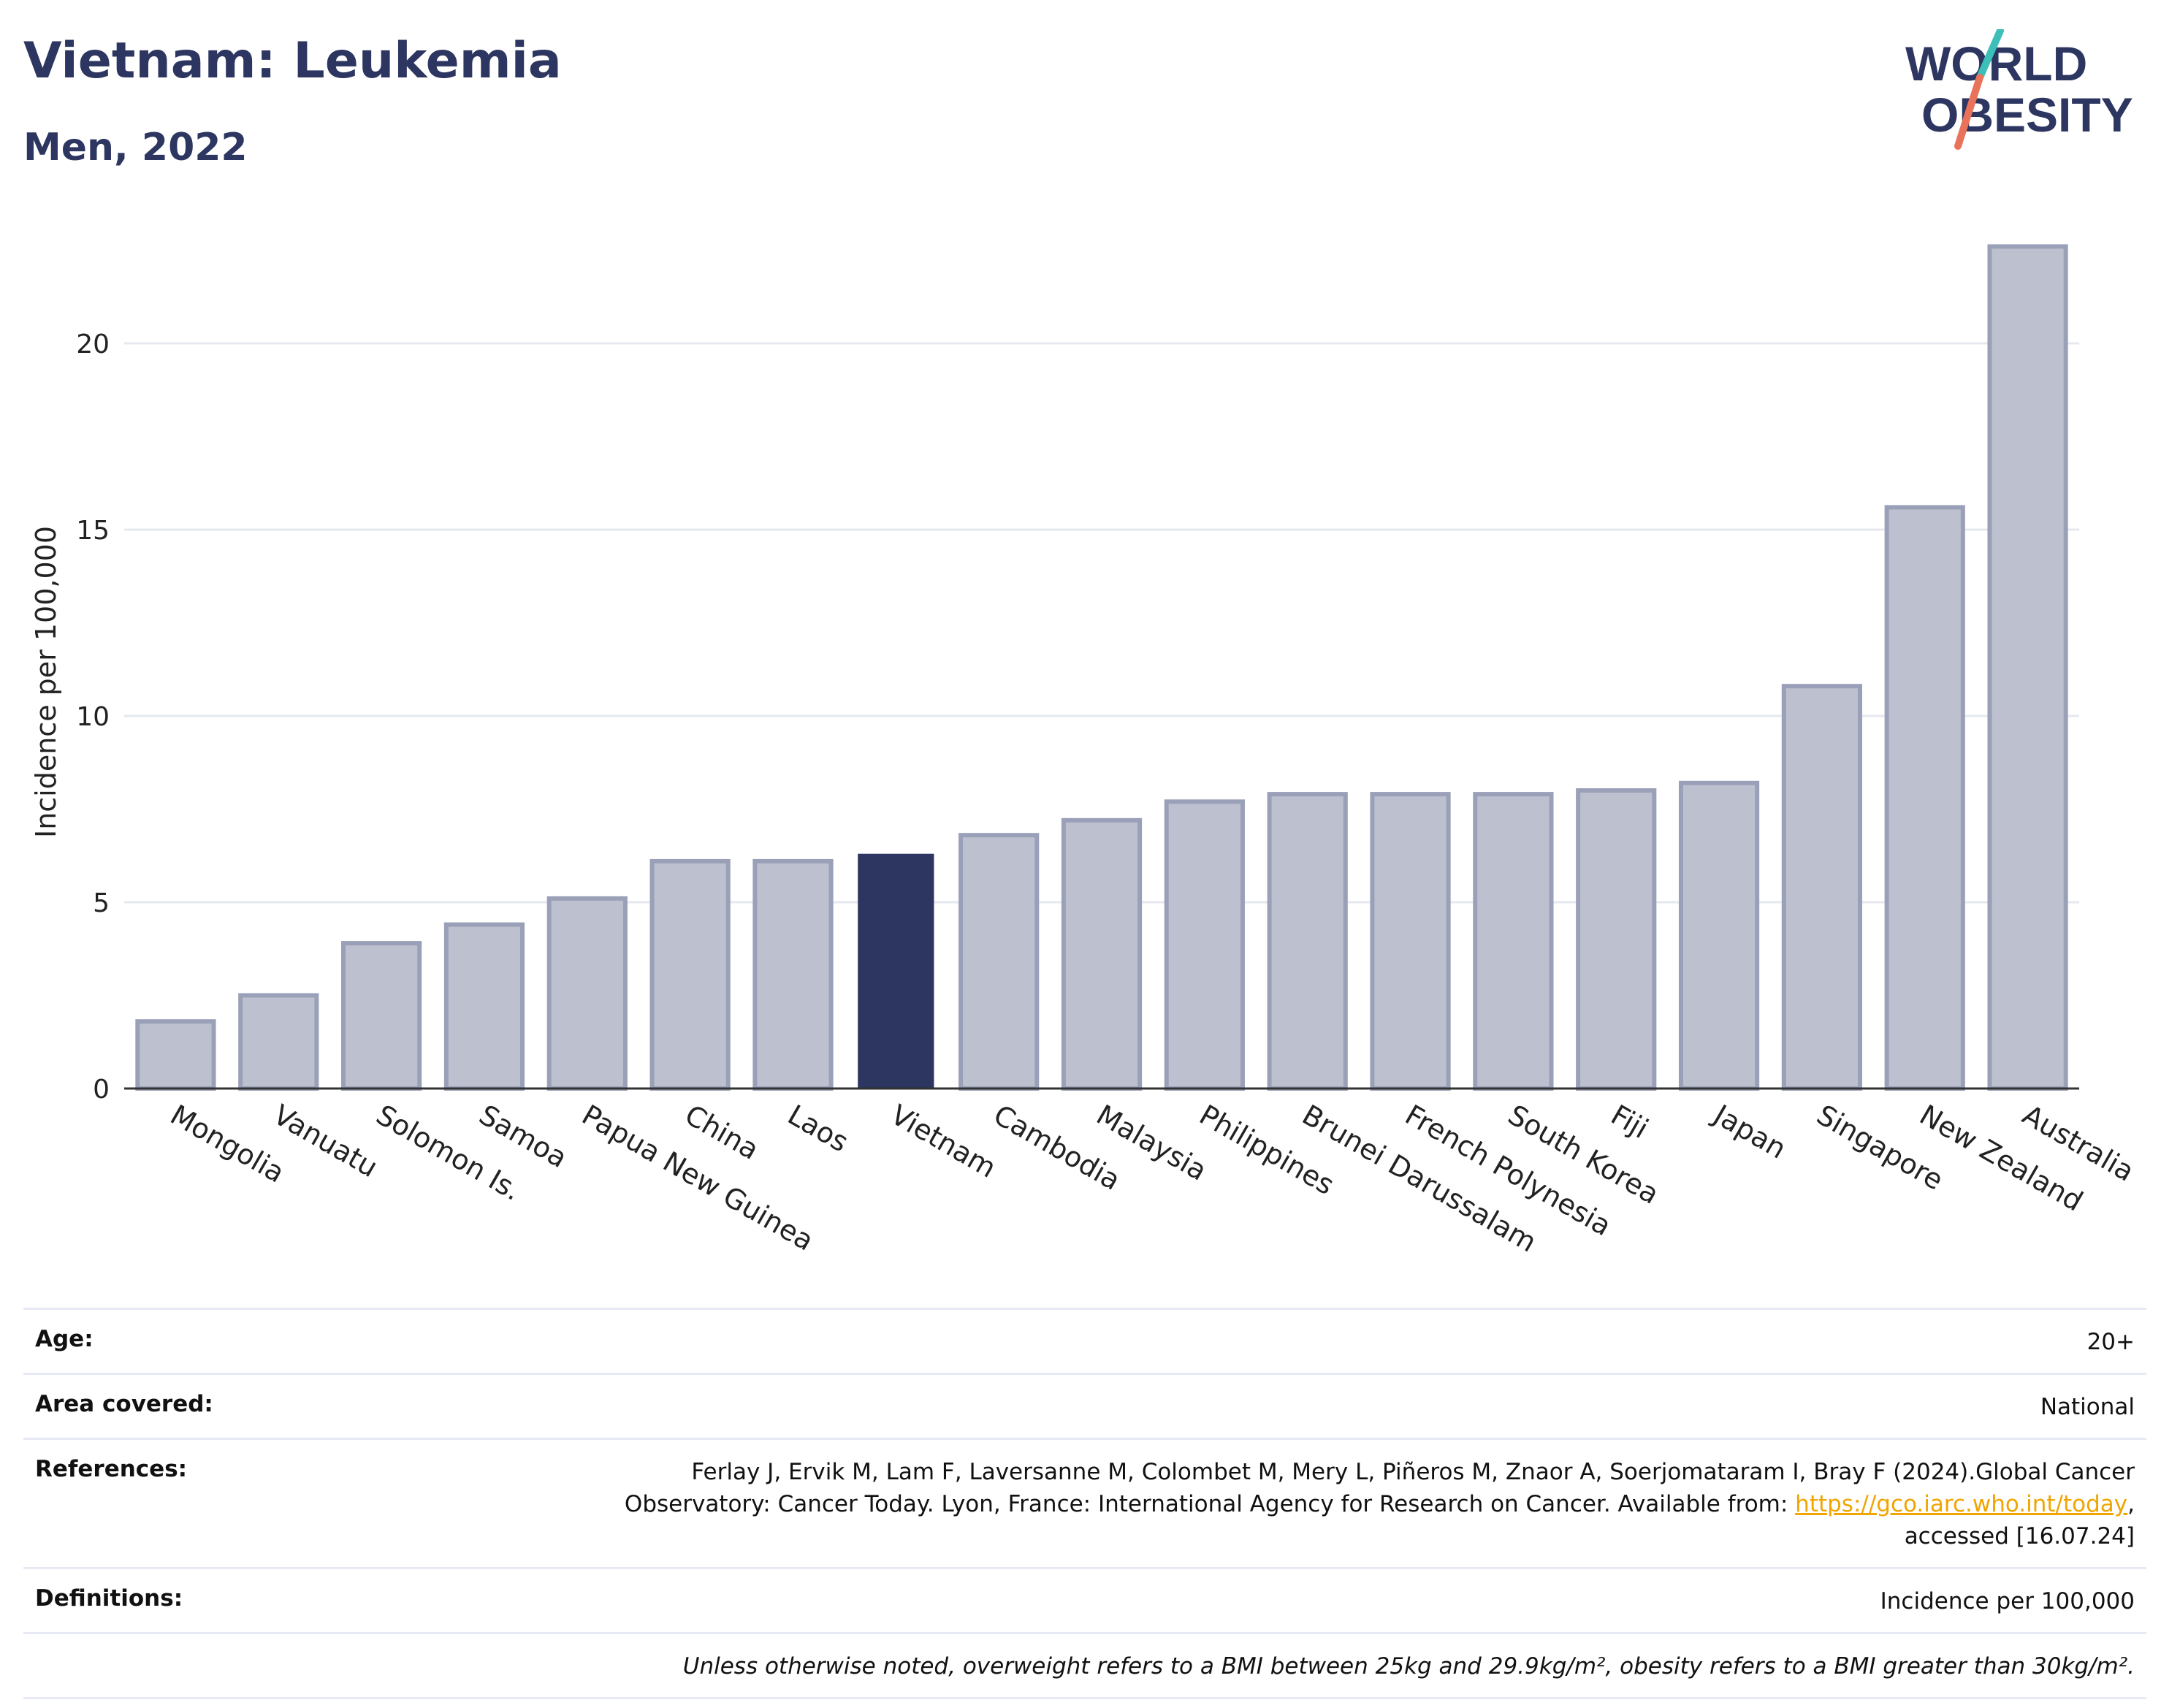 The width and height of the screenshot is (2161, 1708). Describe the element at coordinates (2008, 1601) in the screenshot. I see `definitions-value: Incidence per 100,000` at that location.